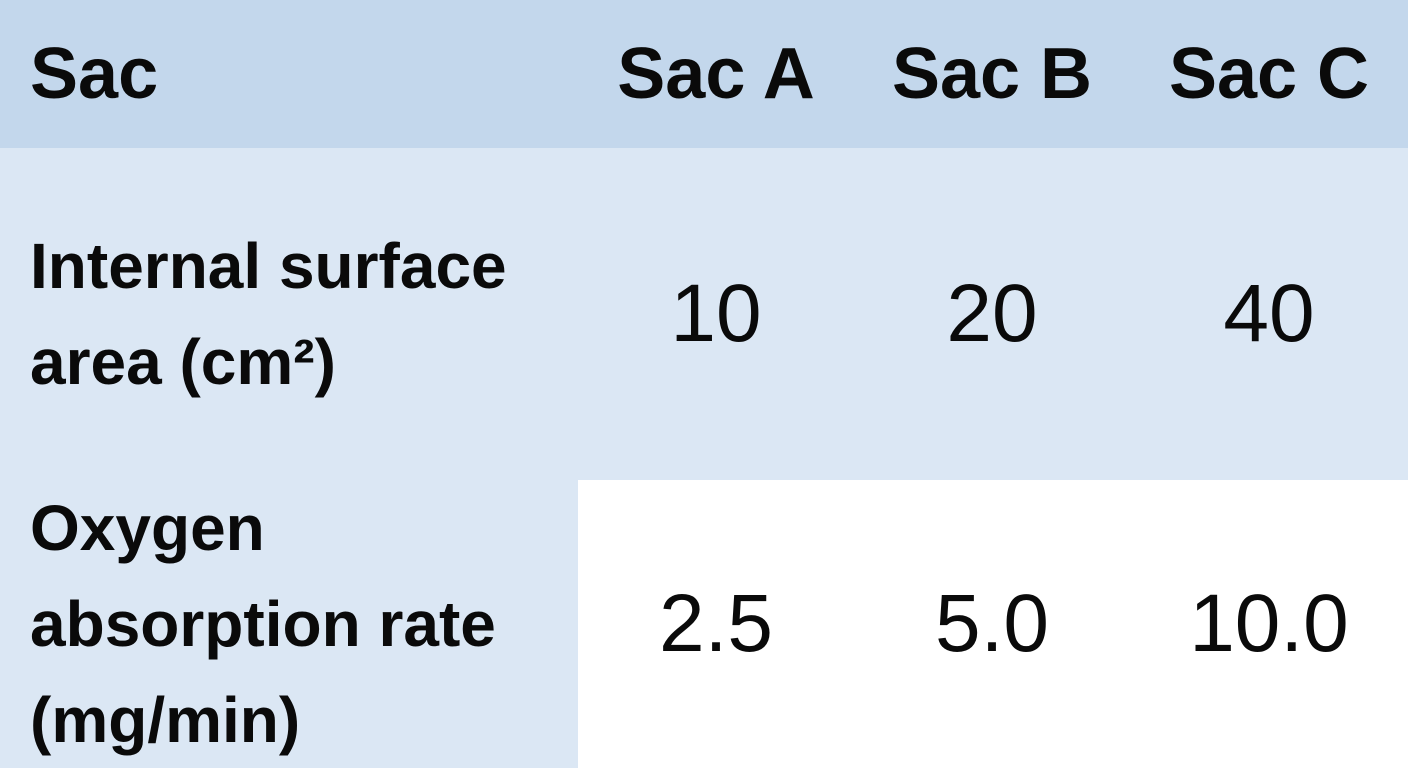  What do you see at coordinates (1269, 75) in the screenshot?
I see `header-cell: Sac C` at bounding box center [1269, 75].